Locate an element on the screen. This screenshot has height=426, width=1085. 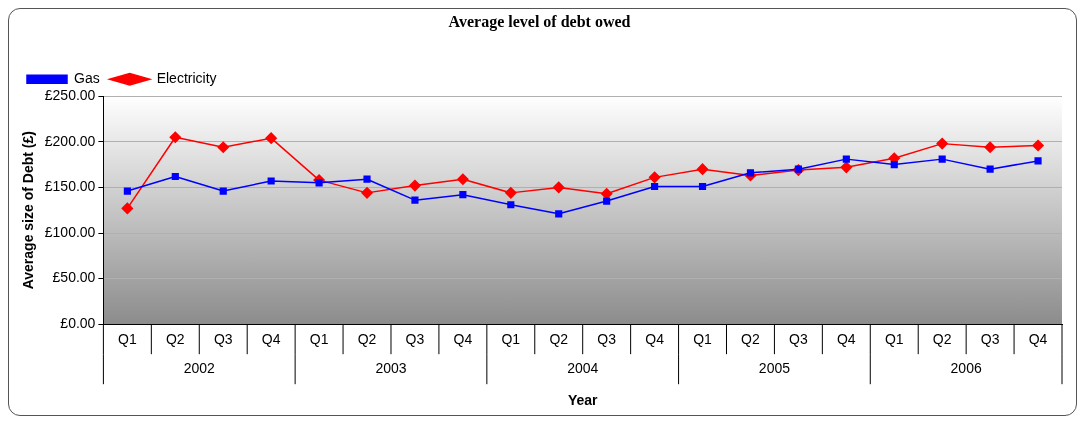
text: 2002 is located at coordinates (199, 368).